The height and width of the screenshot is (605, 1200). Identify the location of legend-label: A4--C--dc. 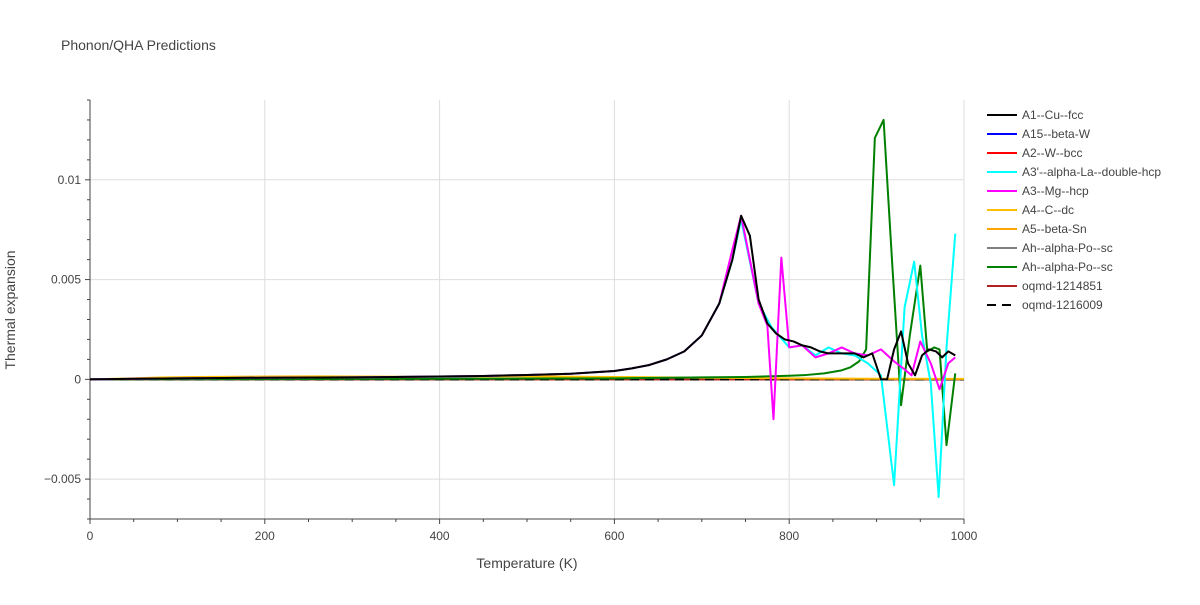
(1048, 210).